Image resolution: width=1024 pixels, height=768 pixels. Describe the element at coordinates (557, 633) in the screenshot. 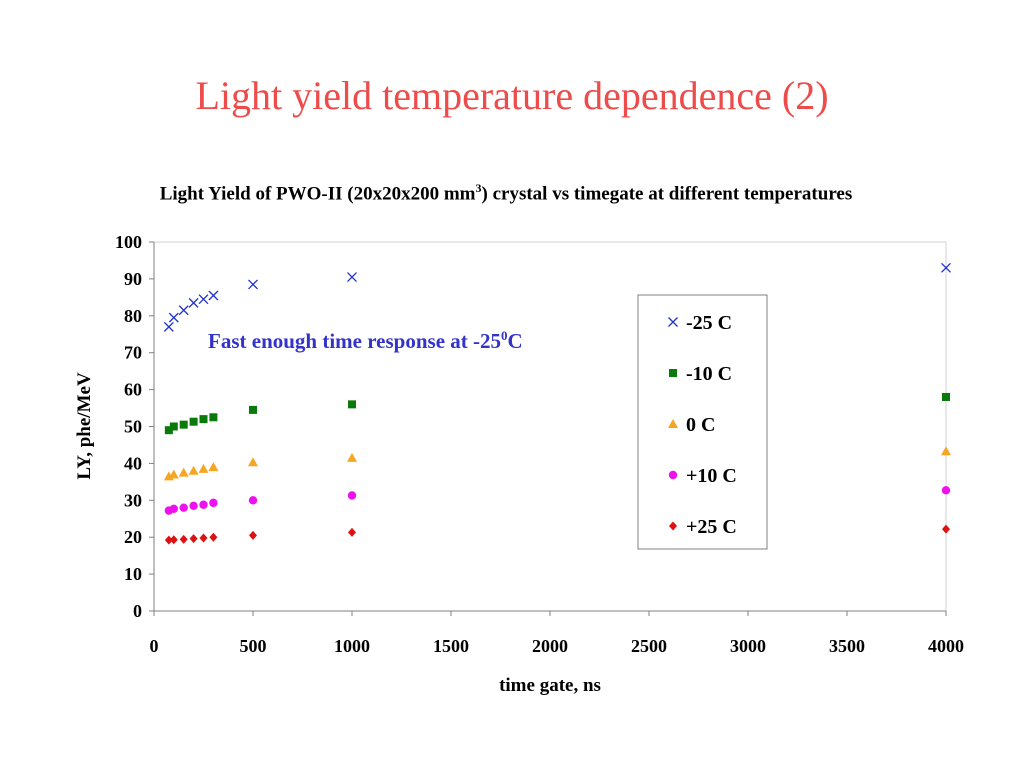

I see `x-axis-ticks: 0 500 1000 1500 2000 2500 3000 3500 4000` at that location.